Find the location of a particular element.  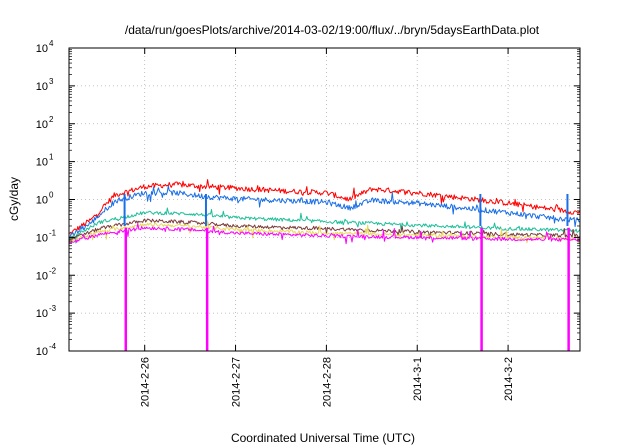

y-tick-label-exponent: 0 is located at coordinates (51, 195).